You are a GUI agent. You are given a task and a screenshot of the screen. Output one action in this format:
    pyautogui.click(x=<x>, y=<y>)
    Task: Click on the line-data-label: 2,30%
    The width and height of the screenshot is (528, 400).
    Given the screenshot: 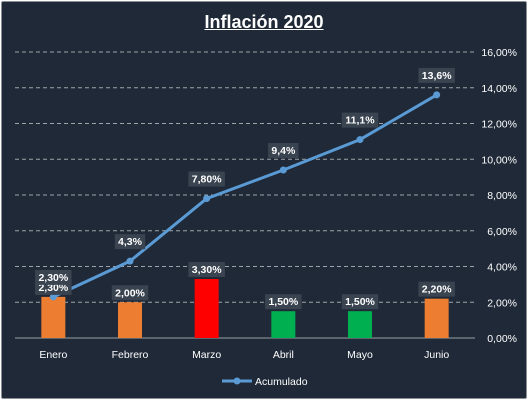 What is the action you would take?
    pyautogui.click(x=53, y=278)
    